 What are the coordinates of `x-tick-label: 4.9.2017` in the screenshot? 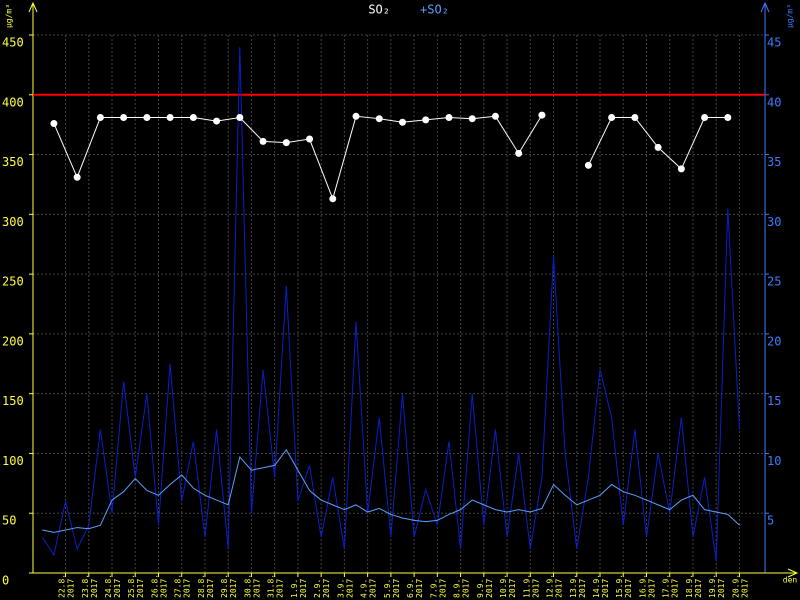 It's located at (368, 588).